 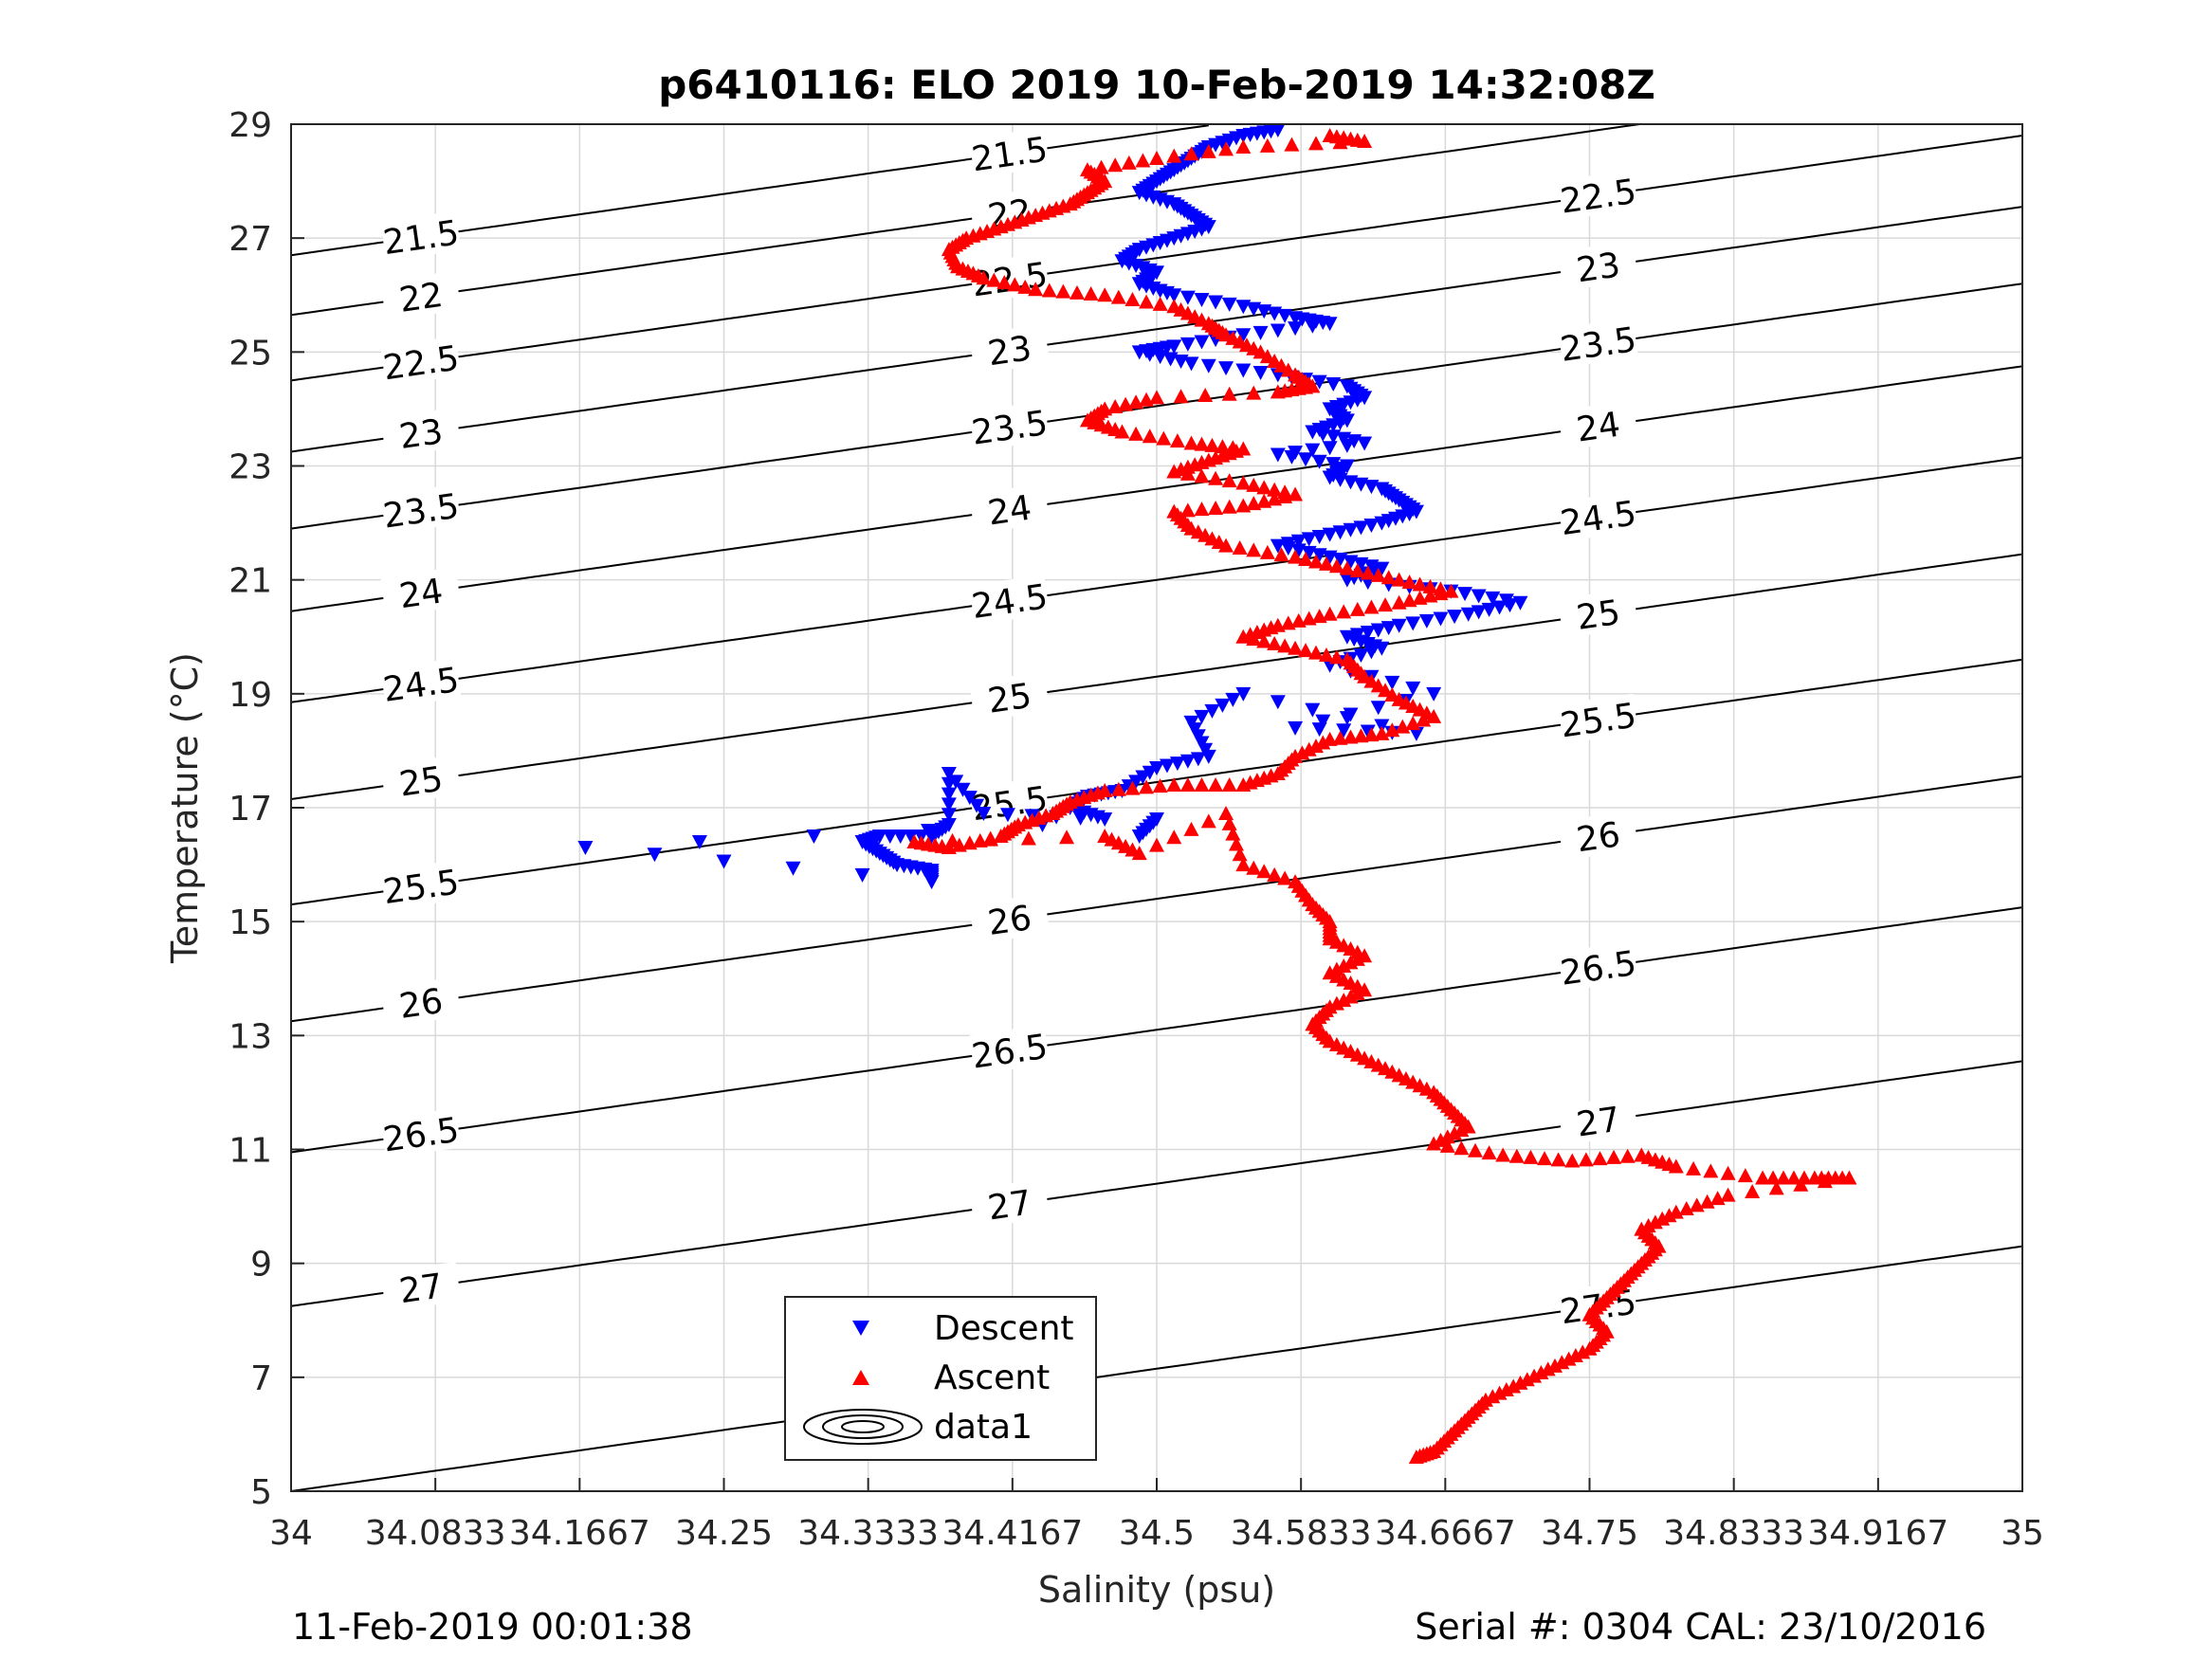 I want to click on y-tick-label: 21, so click(x=250, y=581).